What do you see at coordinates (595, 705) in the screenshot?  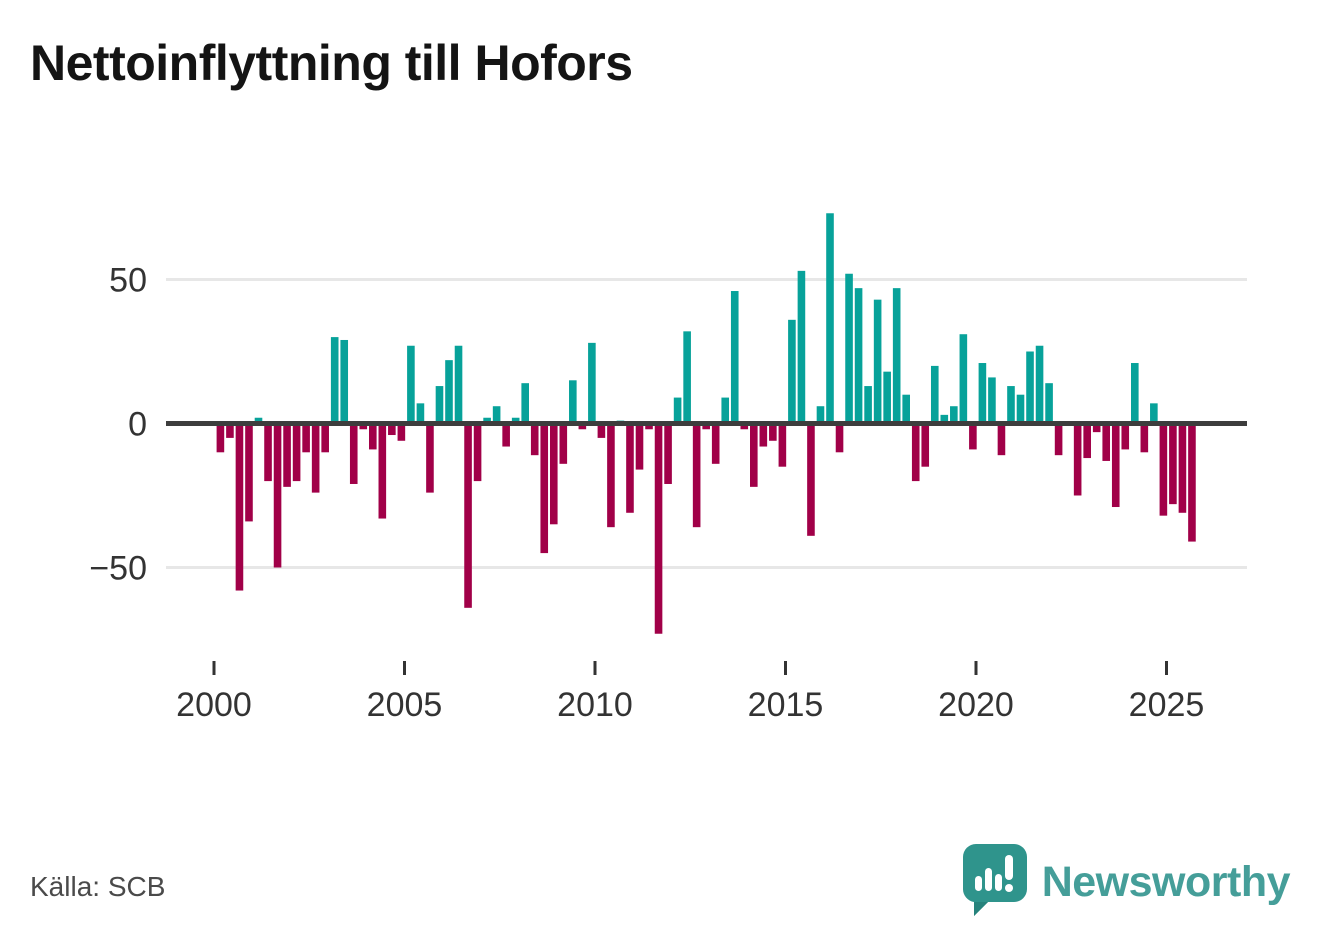 I see `x-tick-label: 2010` at bounding box center [595, 705].